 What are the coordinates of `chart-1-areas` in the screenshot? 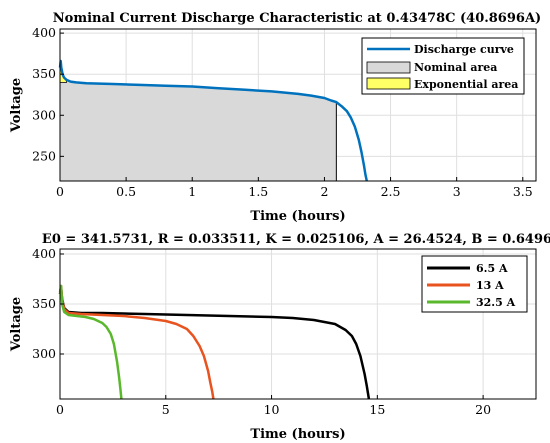 It's located at (198, 121).